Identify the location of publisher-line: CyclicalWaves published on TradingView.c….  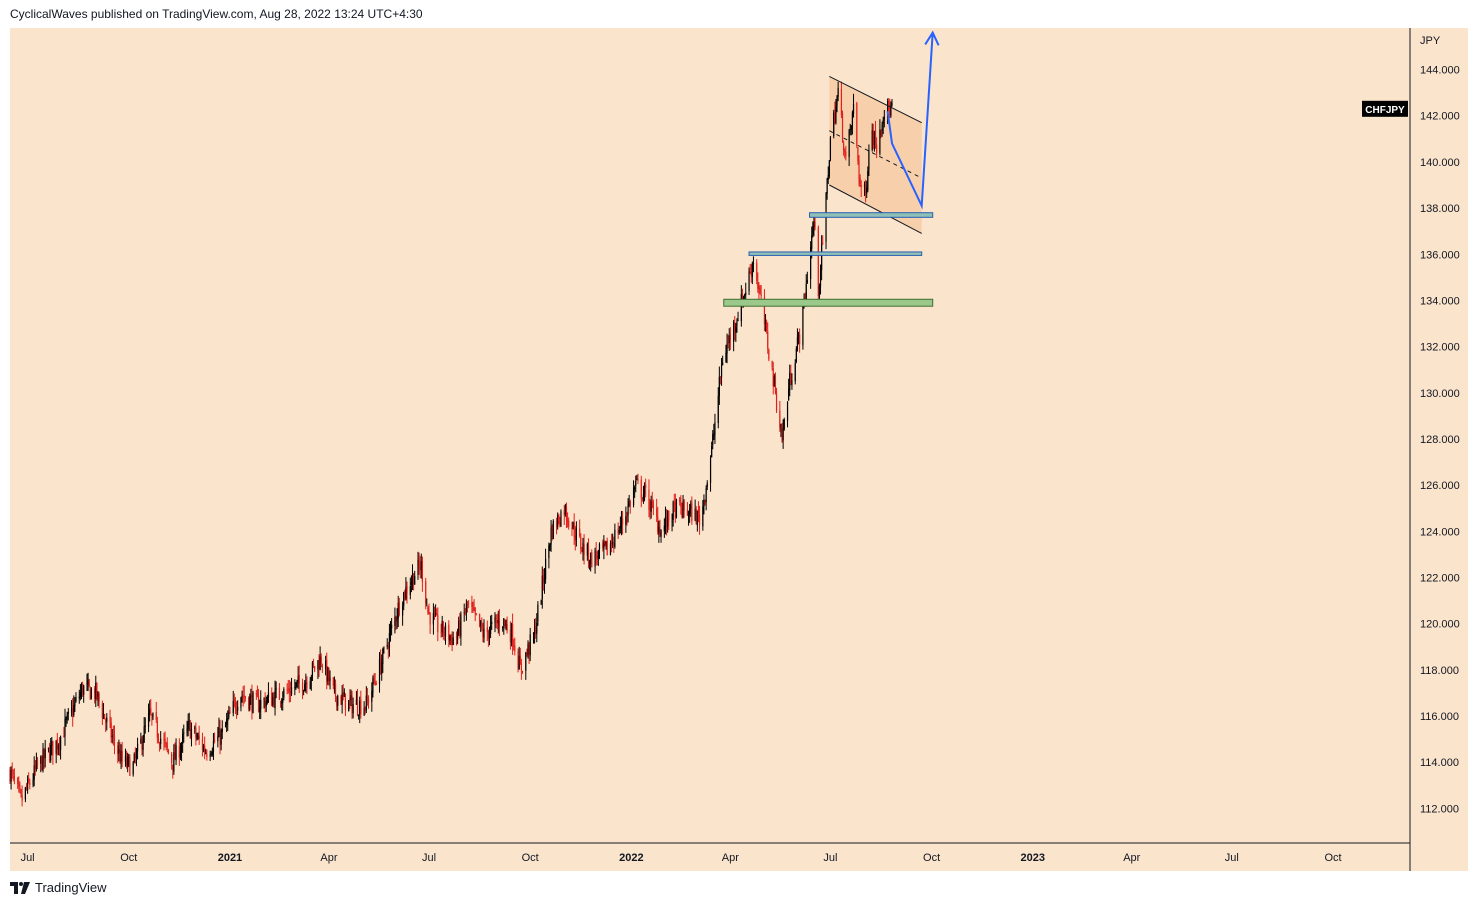
(216, 14).